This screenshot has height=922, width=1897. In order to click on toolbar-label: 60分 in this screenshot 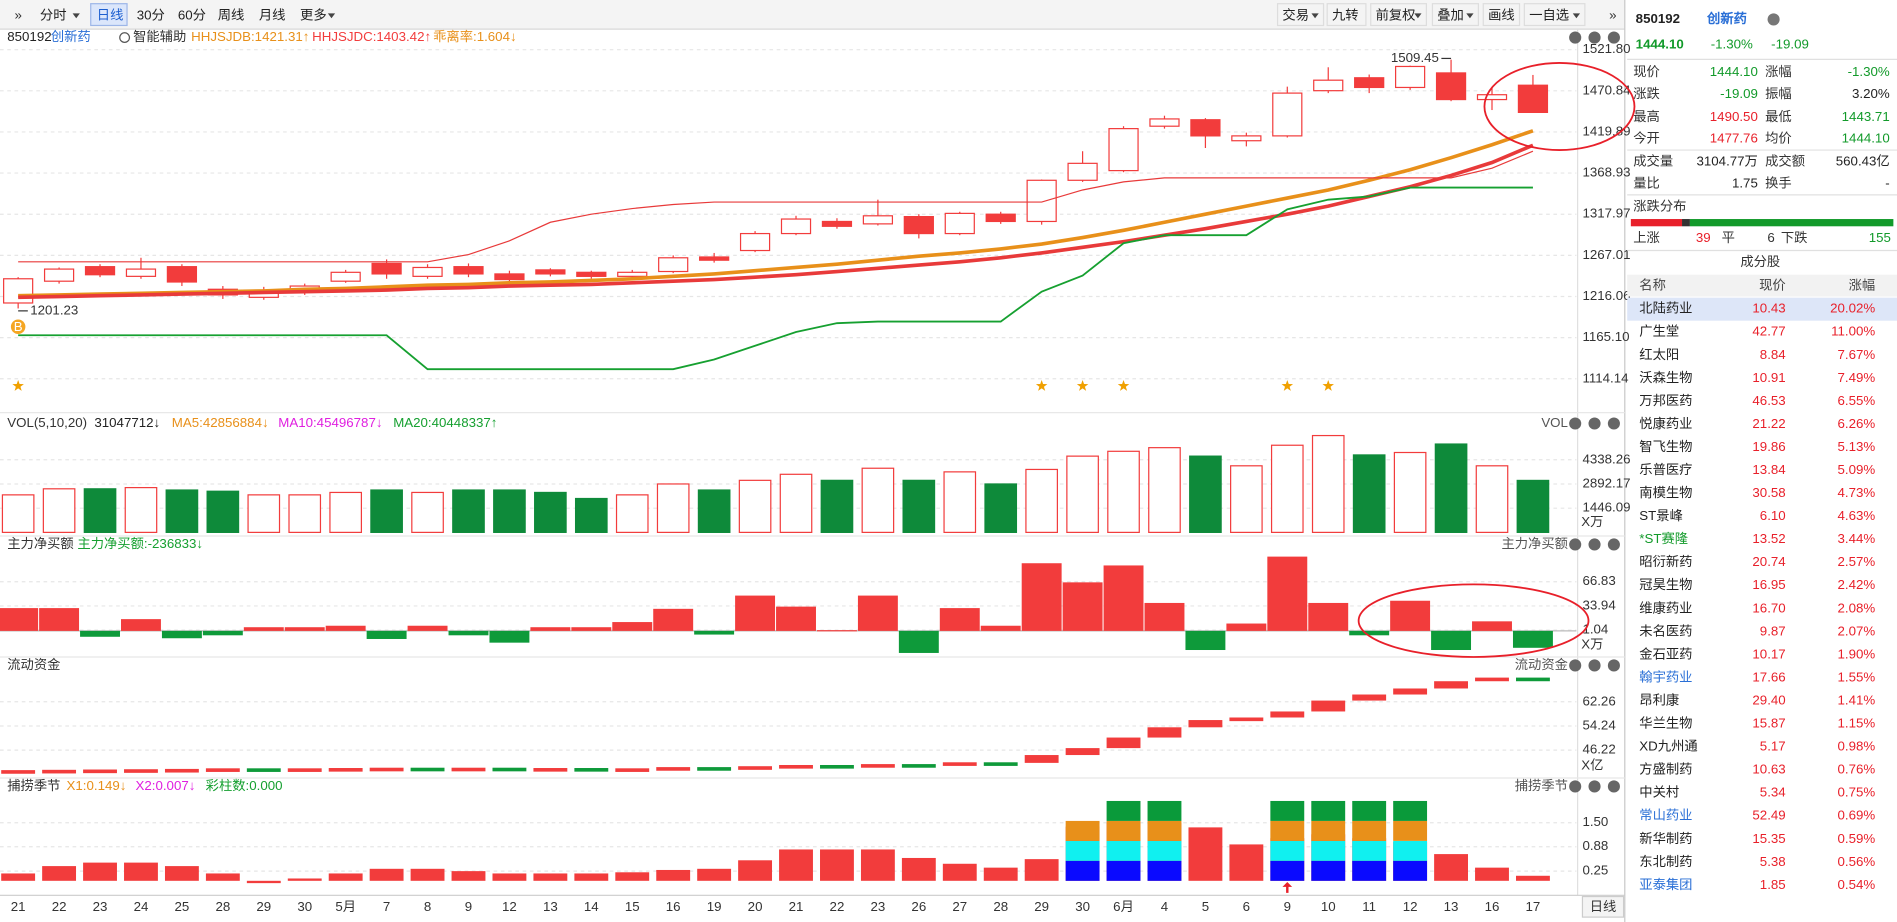, I will do `click(192, 14)`.